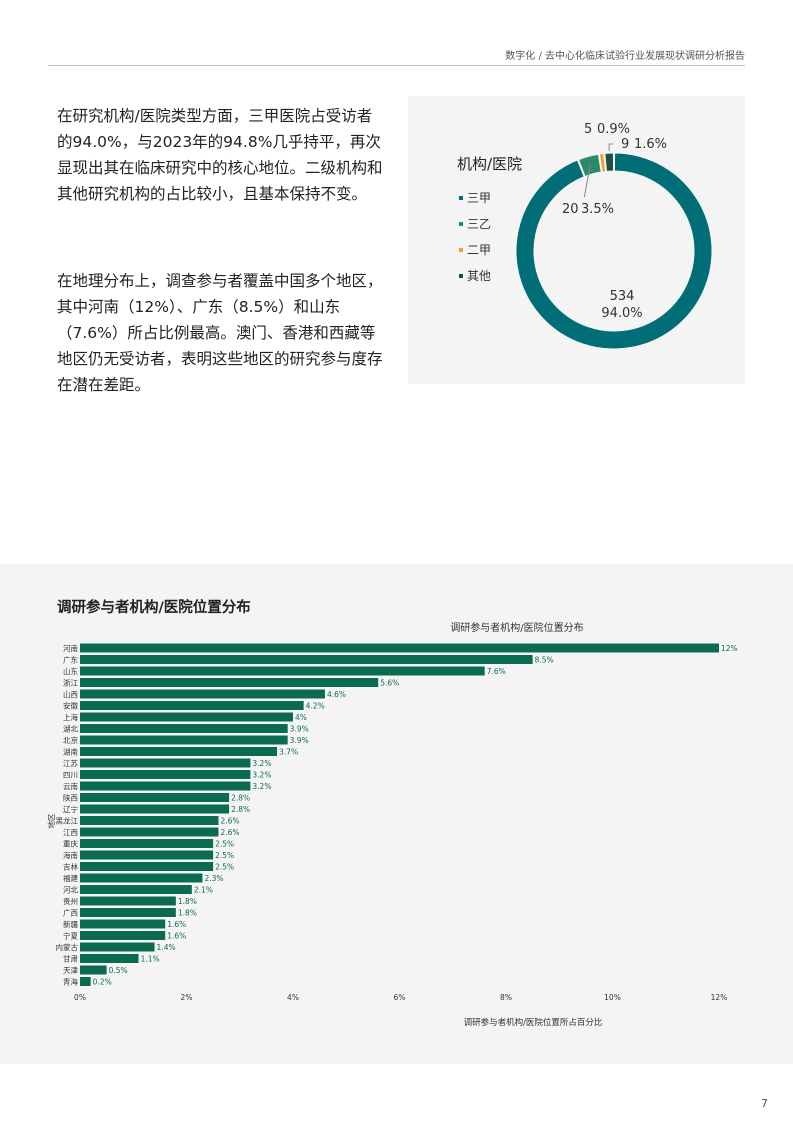  Describe the element at coordinates (70, 936) in the screenshot. I see `bar-category-label: 宁夏` at that location.